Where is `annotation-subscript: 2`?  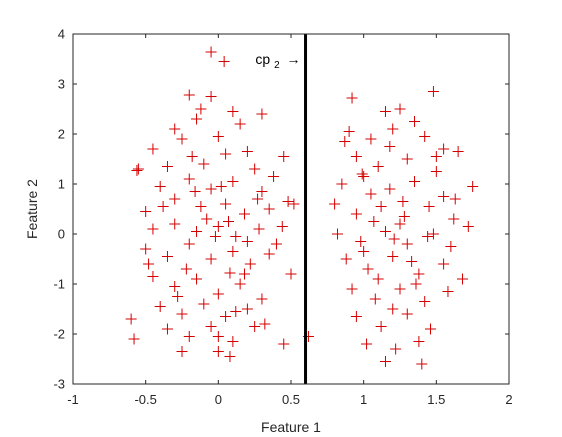
annotation-subscript: 2 is located at coordinates (277, 65).